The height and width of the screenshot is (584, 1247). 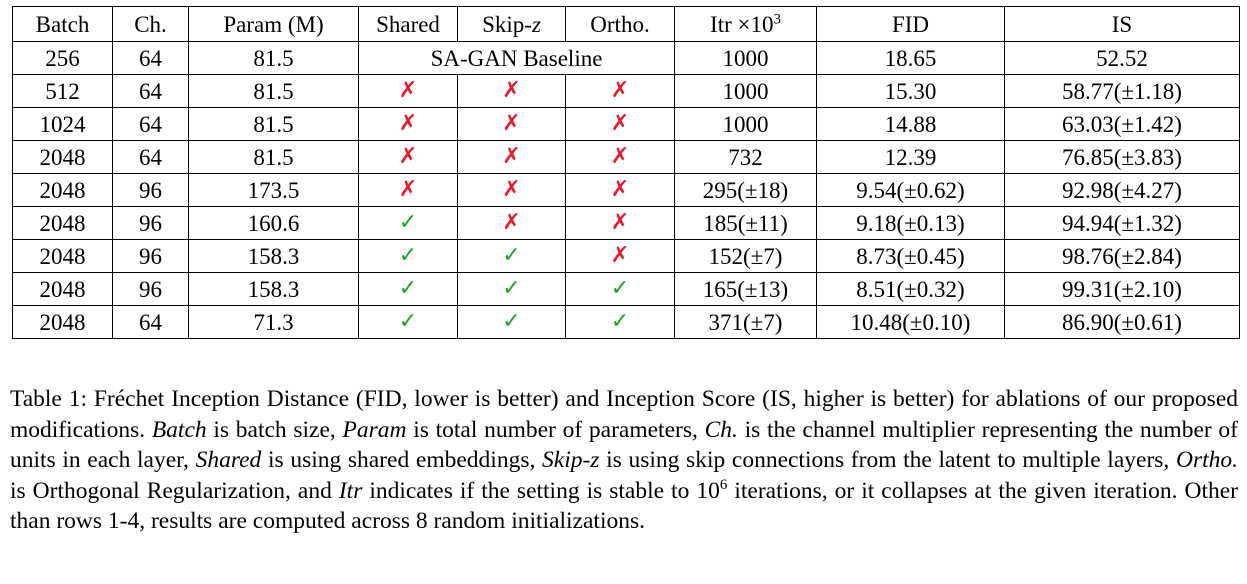 What do you see at coordinates (350, 490) in the screenshot?
I see `caption-term-itr: Itr` at bounding box center [350, 490].